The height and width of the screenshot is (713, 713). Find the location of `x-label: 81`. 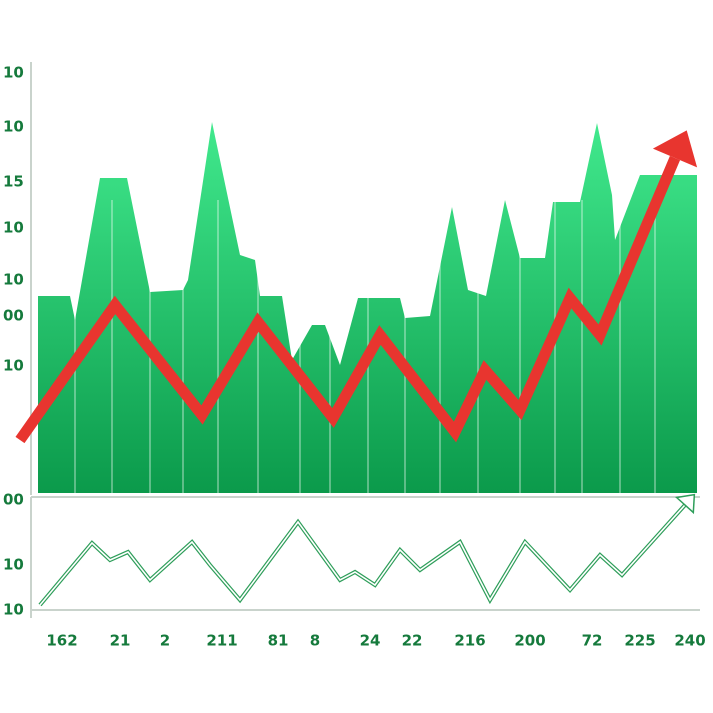

x-label: 81 is located at coordinates (278, 641).